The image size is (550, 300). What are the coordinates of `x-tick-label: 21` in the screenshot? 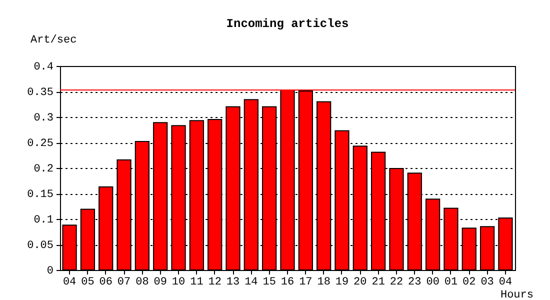 It's located at (379, 282).